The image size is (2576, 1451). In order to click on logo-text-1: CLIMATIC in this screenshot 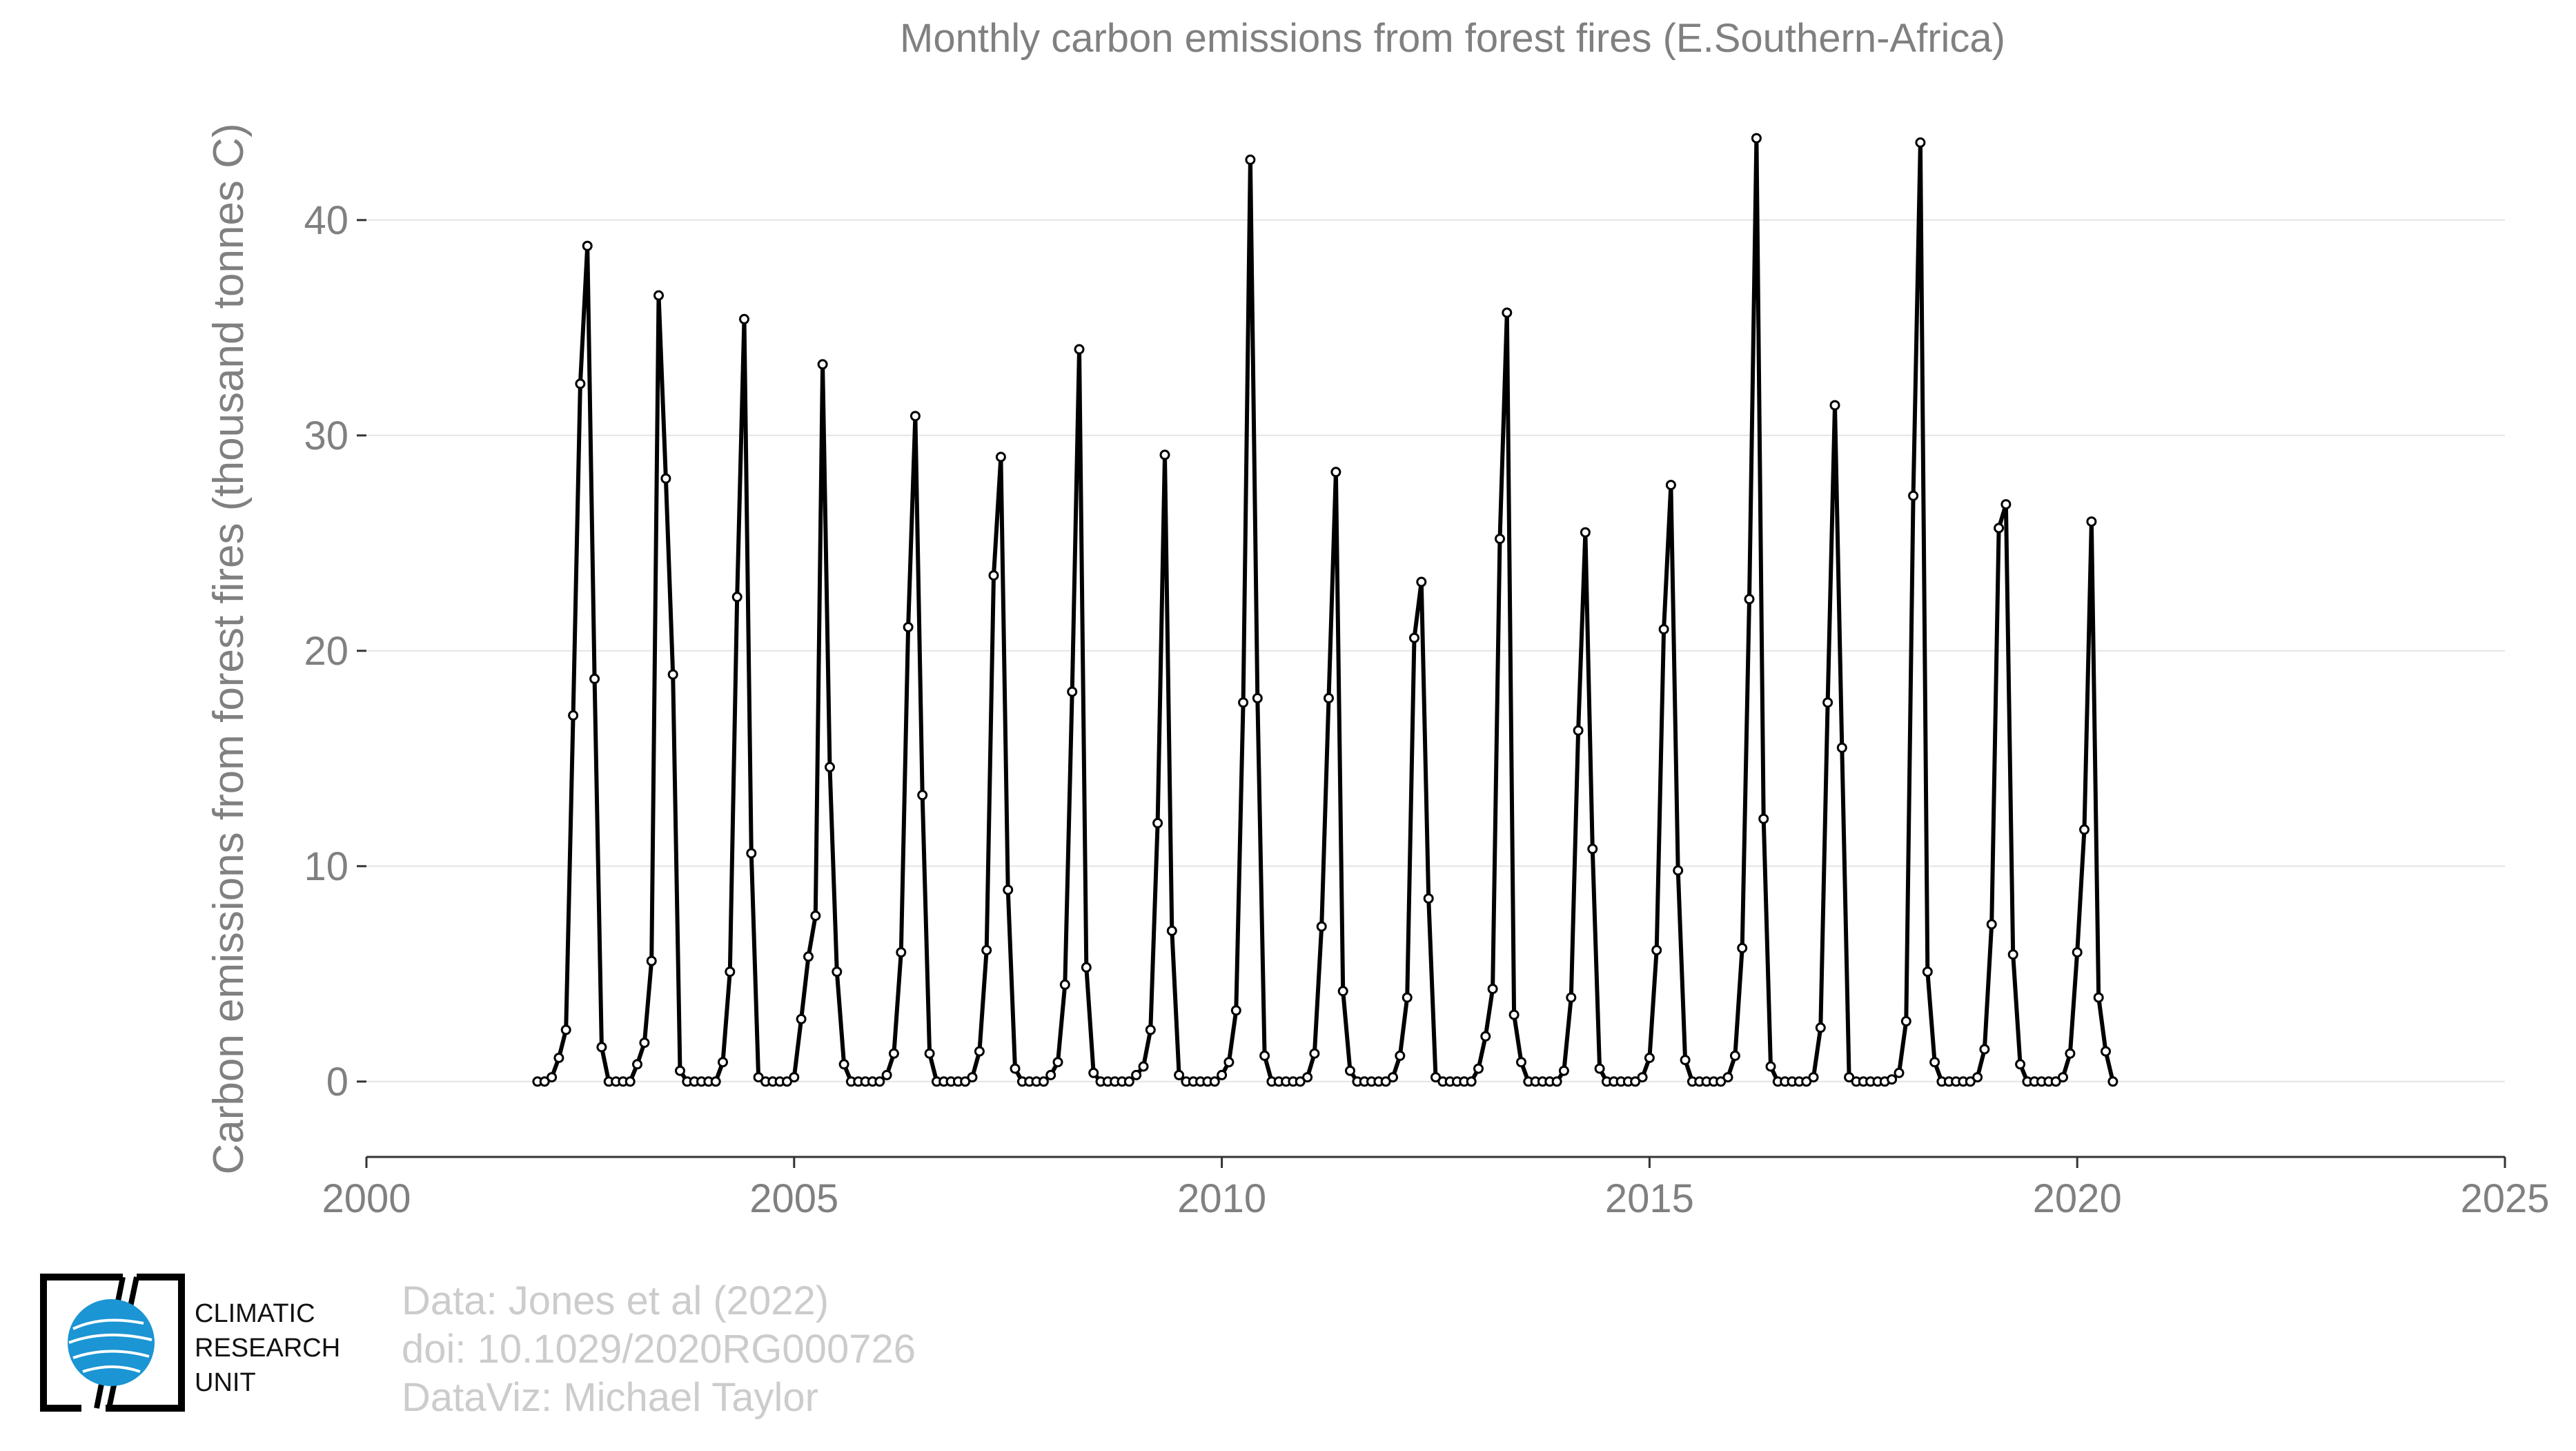, I will do `click(255, 1313)`.